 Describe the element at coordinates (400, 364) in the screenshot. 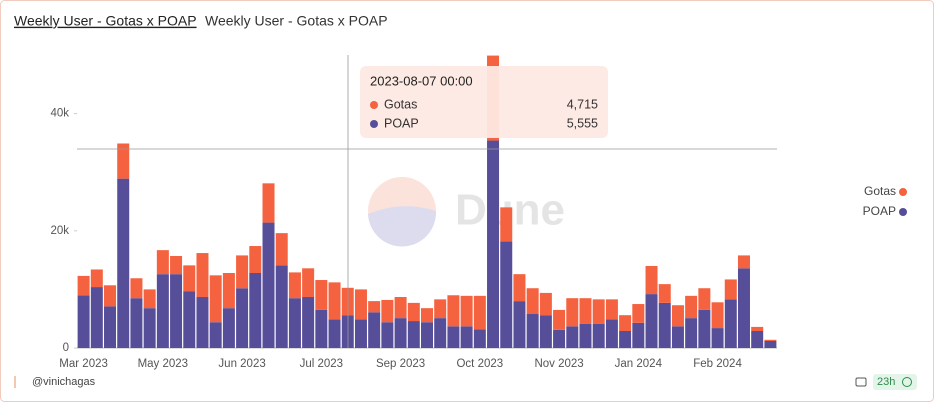

I see `x-tick-label: Sep 2023` at that location.